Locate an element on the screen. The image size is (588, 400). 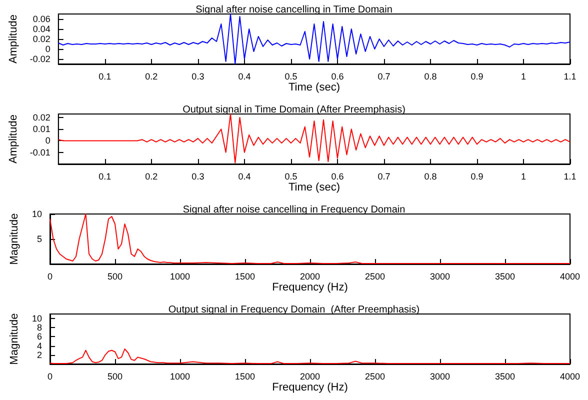
y-tick-label: 6 is located at coordinates (39, 337).